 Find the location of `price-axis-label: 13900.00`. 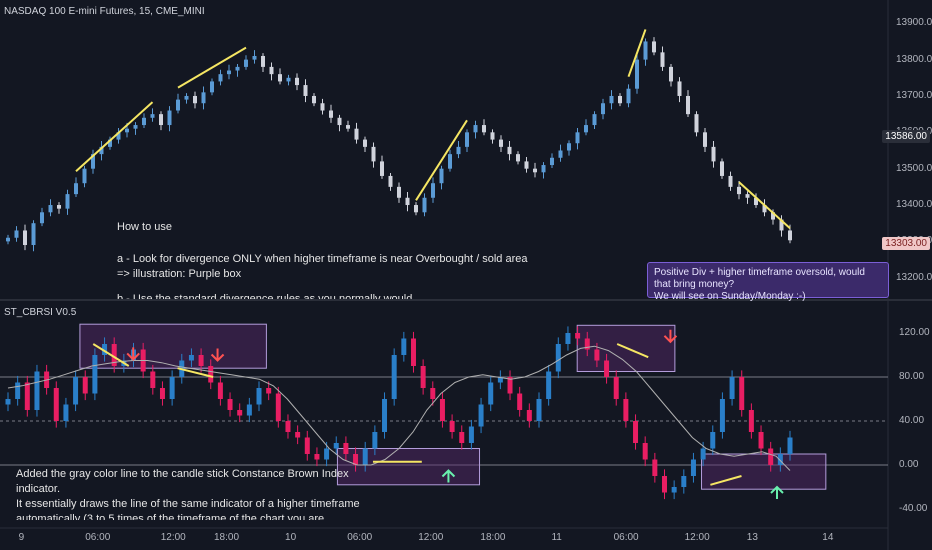

price-axis-label: 13900.00 is located at coordinates (914, 23).